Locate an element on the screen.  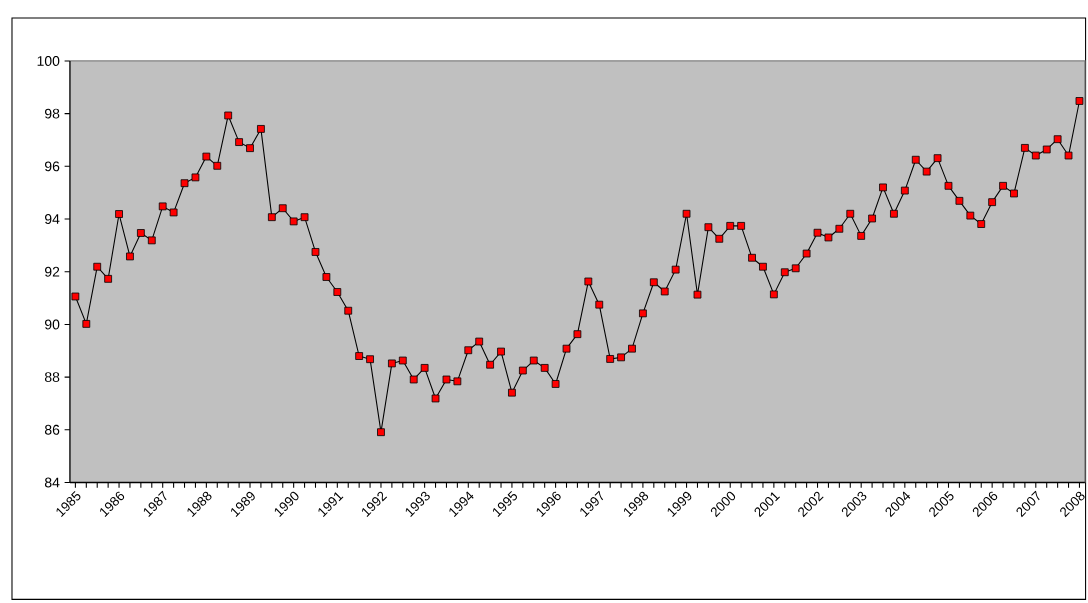
y-tick-label: 100 is located at coordinates (48, 60).